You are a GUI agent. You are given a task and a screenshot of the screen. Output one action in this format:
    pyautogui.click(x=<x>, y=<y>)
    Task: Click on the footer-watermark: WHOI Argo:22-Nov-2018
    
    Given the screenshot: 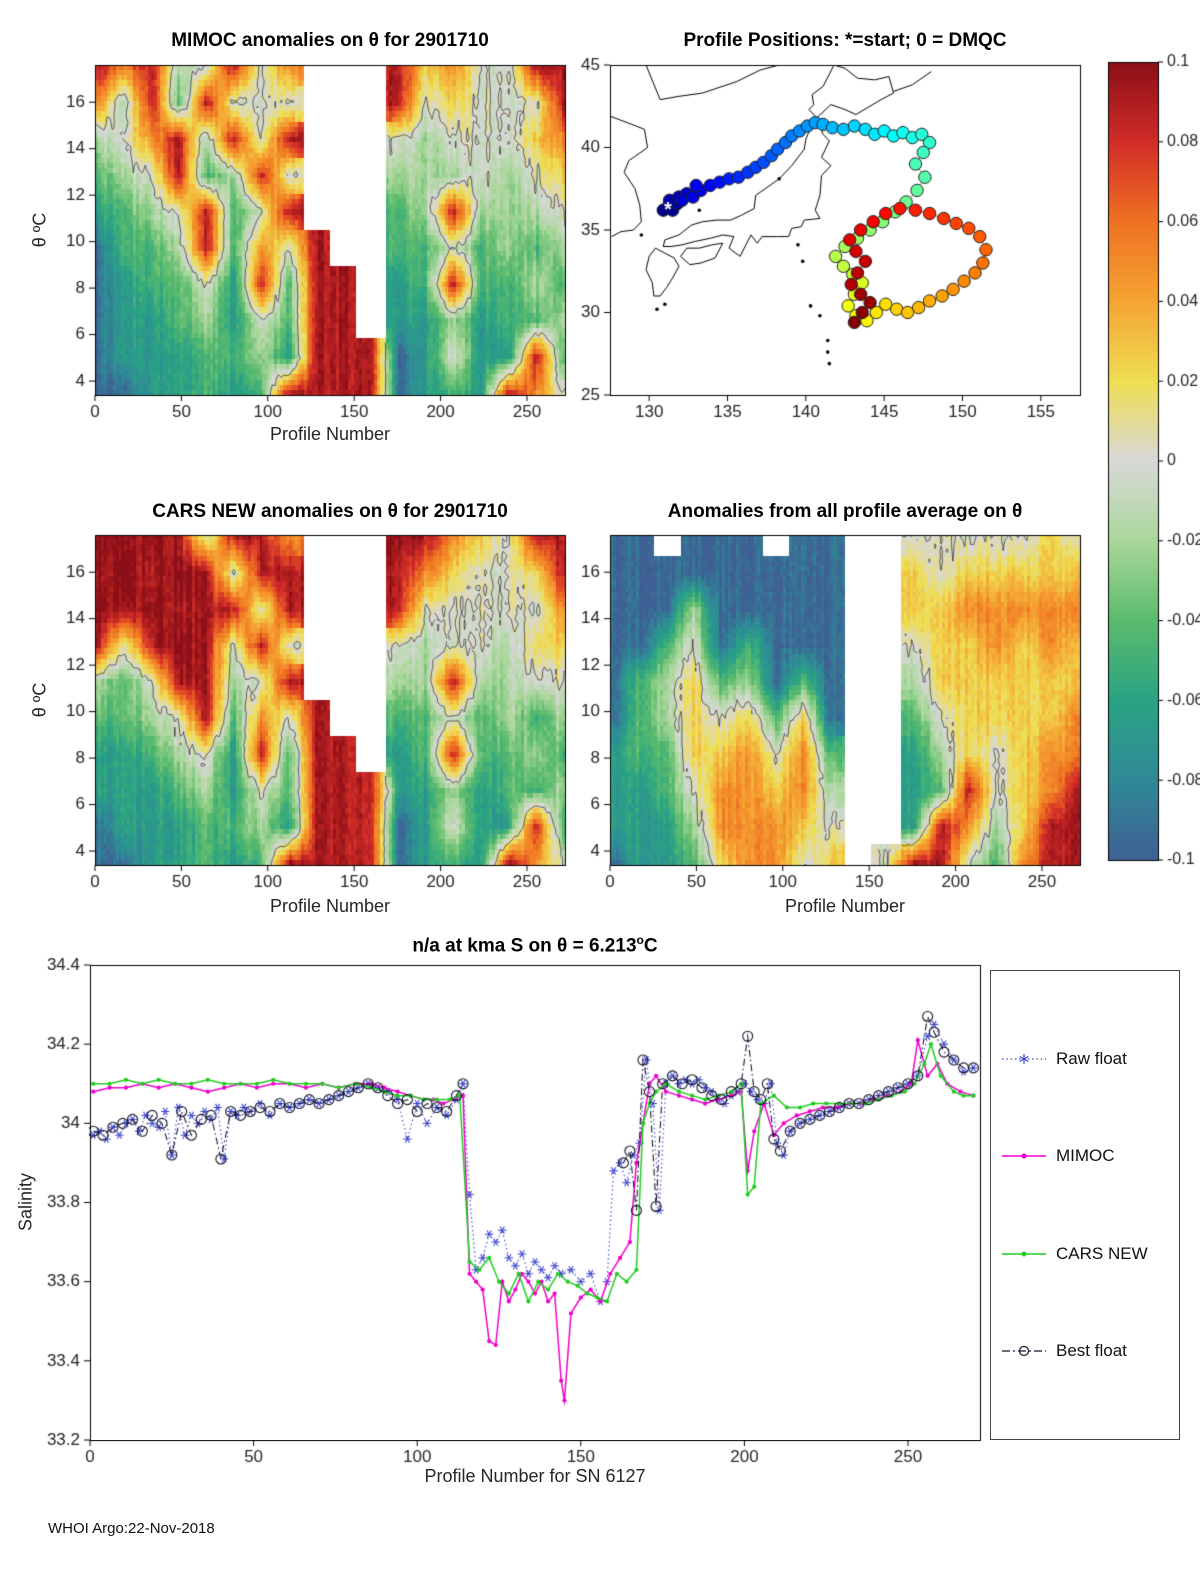 What is the action you would take?
    pyautogui.click(x=131, y=1528)
    